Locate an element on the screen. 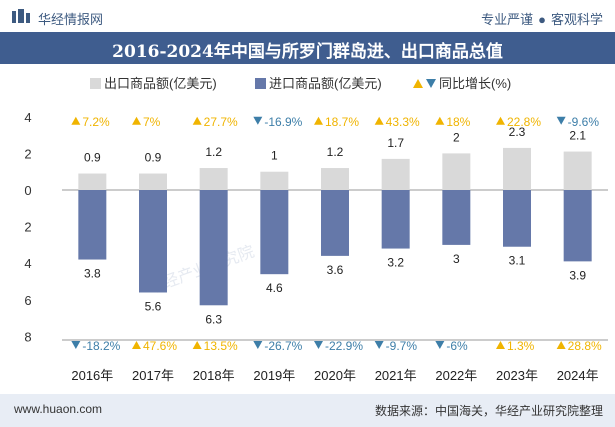 The height and width of the screenshot is (427, 615). import-value-label: 5.6 is located at coordinates (153, 306).